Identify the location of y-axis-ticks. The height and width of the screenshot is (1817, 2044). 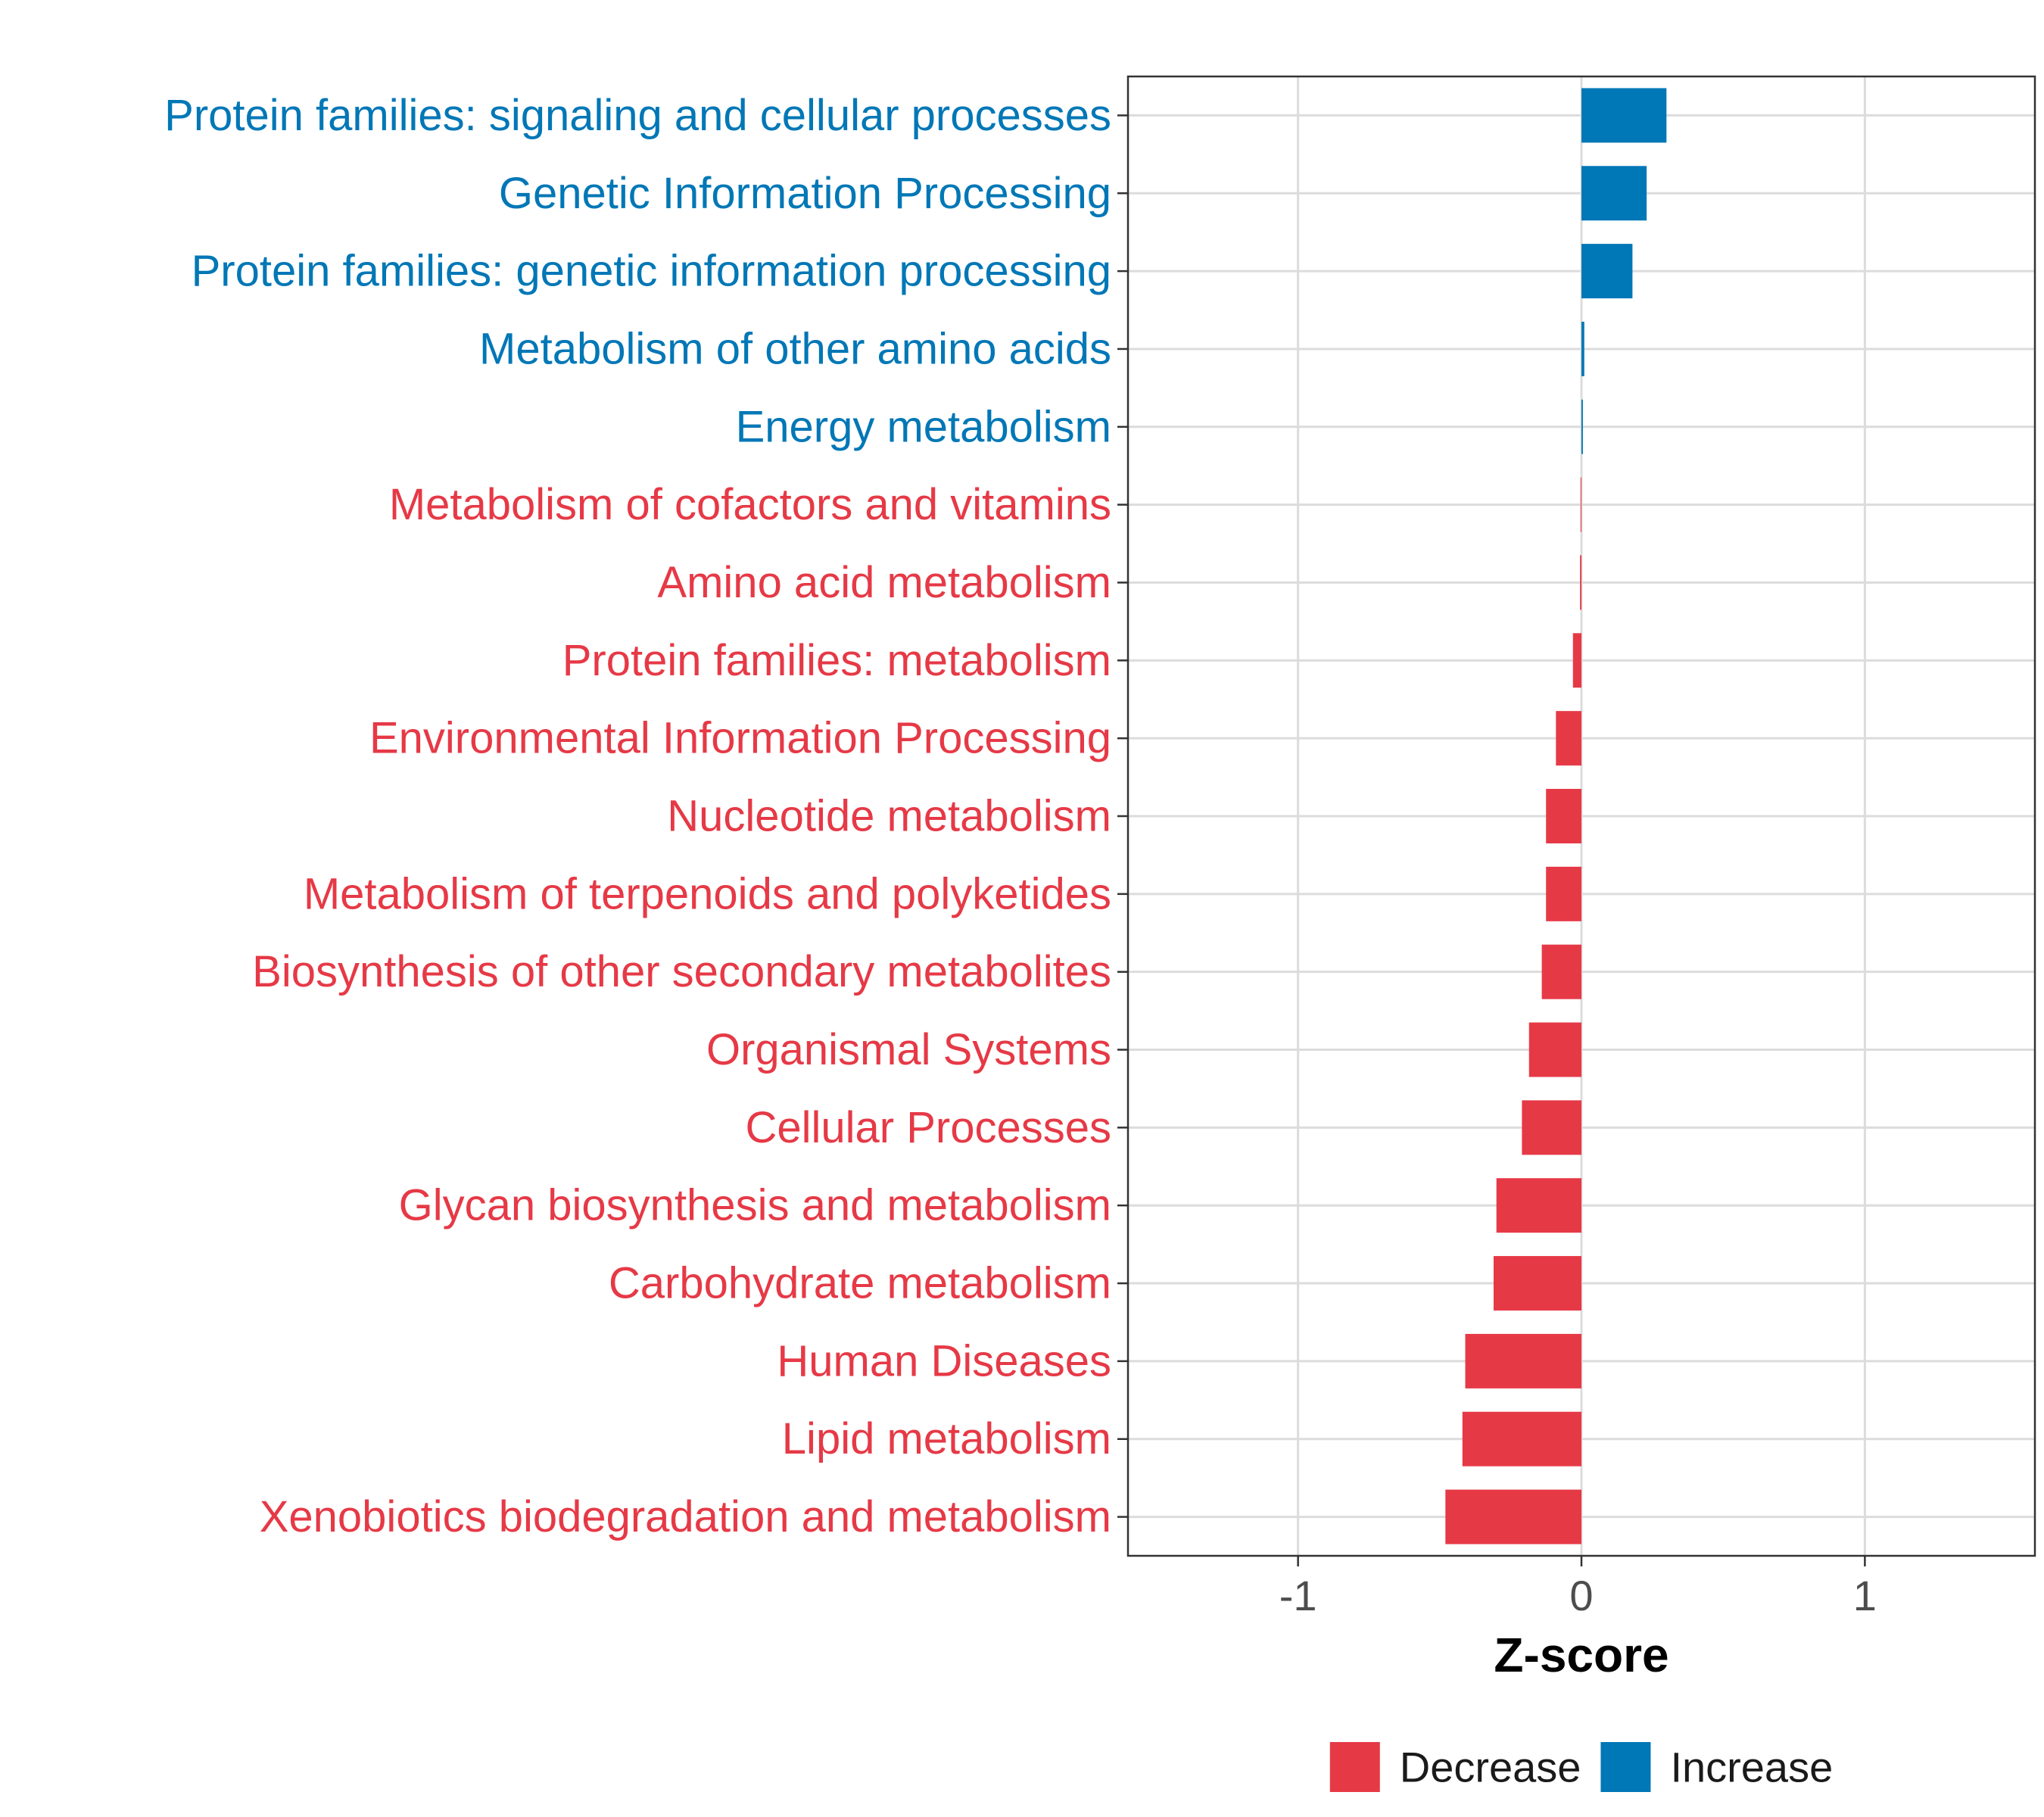
(1122, 816).